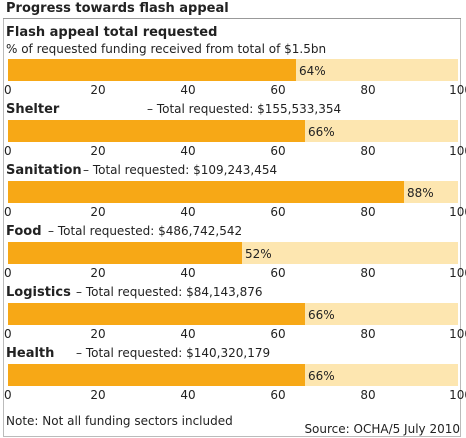 The width and height of the screenshot is (466, 438). I want to click on bar-requested: – Total requested: $155,533,354, so click(244, 109).